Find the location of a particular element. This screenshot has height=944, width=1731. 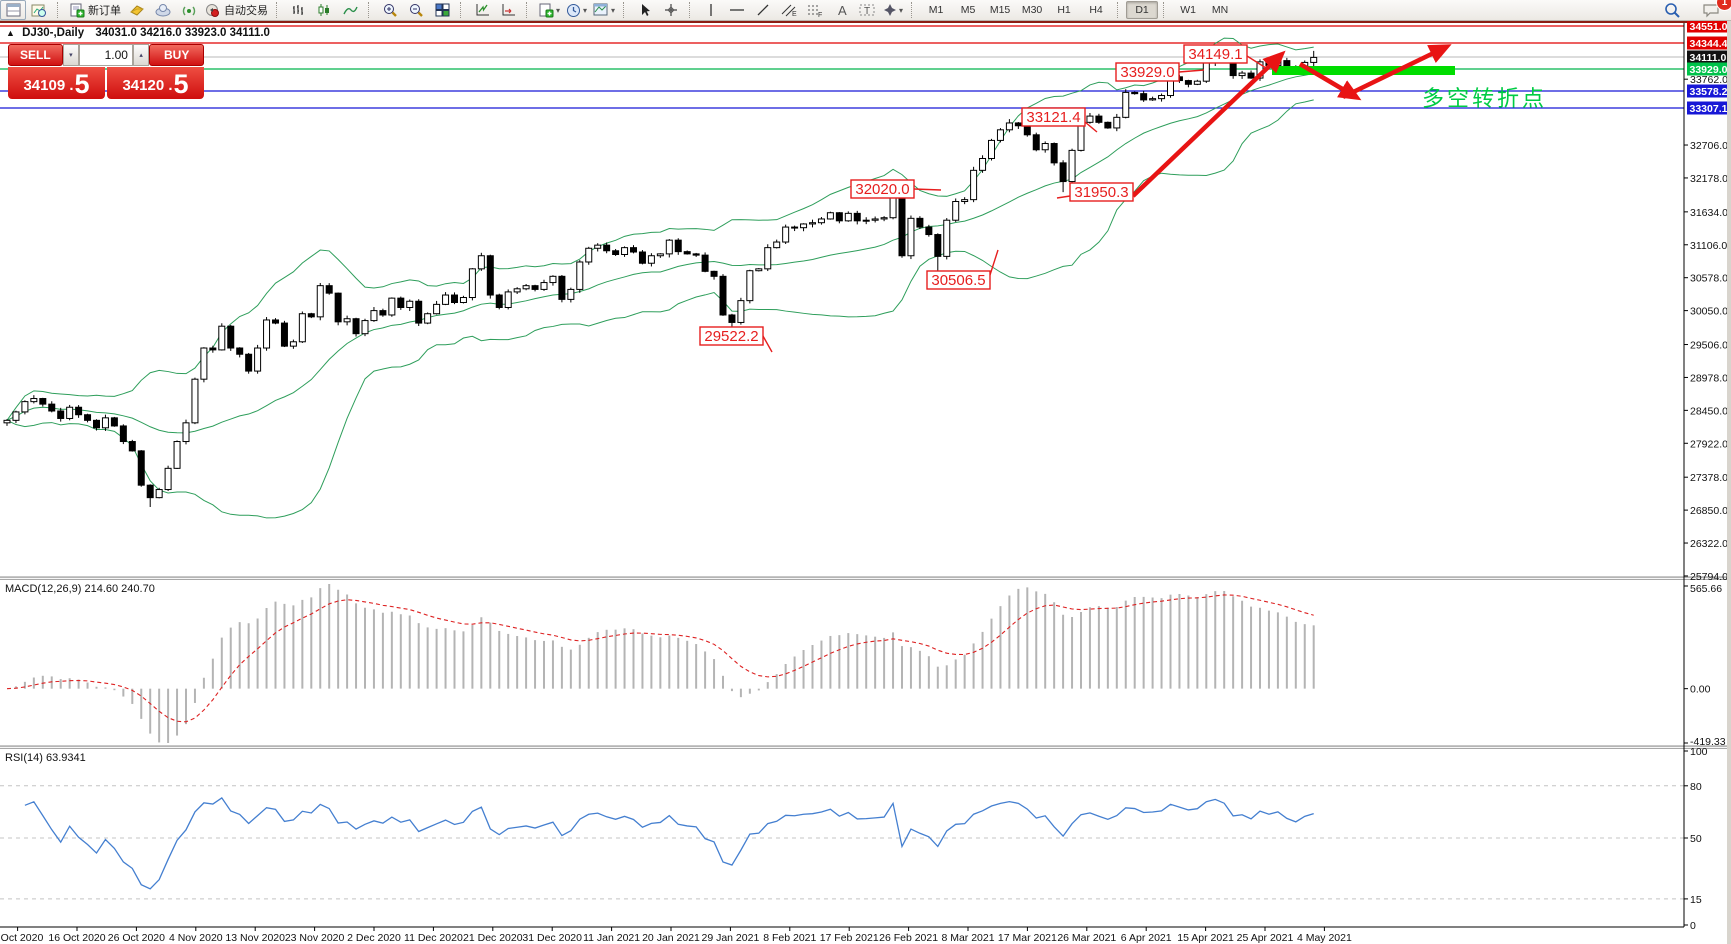

tile-windows-icon is located at coordinates (442, 10).